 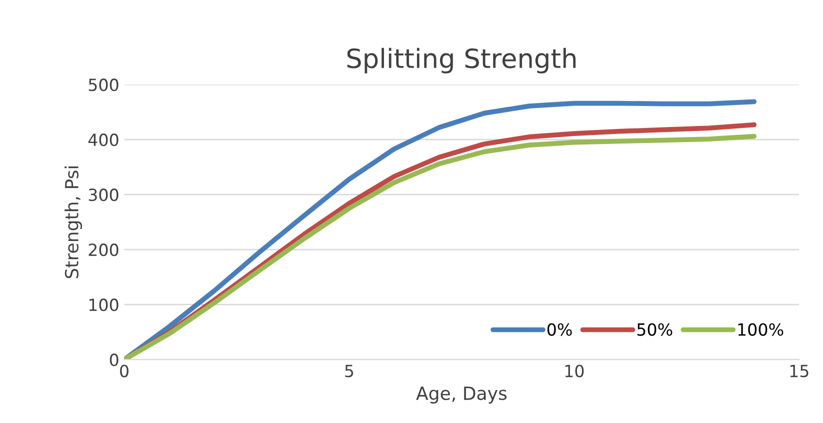 What do you see at coordinates (103, 85) in the screenshot?
I see `y-tick-label: 500` at bounding box center [103, 85].